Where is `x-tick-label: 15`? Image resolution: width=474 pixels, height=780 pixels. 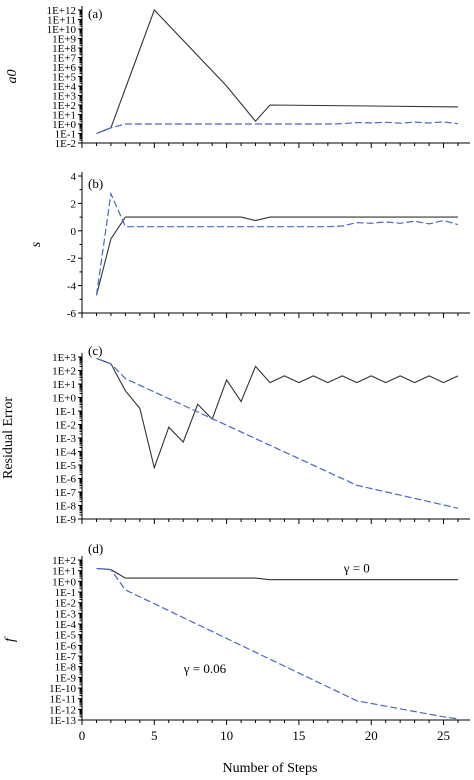 x-tick-label: 15 is located at coordinates (298, 735).